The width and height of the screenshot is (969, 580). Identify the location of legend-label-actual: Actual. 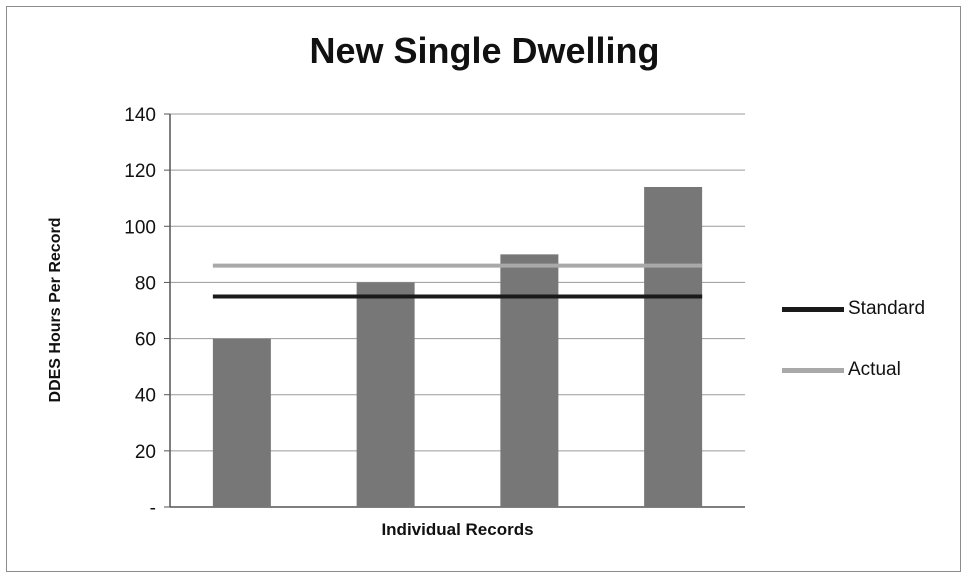
(874, 369).